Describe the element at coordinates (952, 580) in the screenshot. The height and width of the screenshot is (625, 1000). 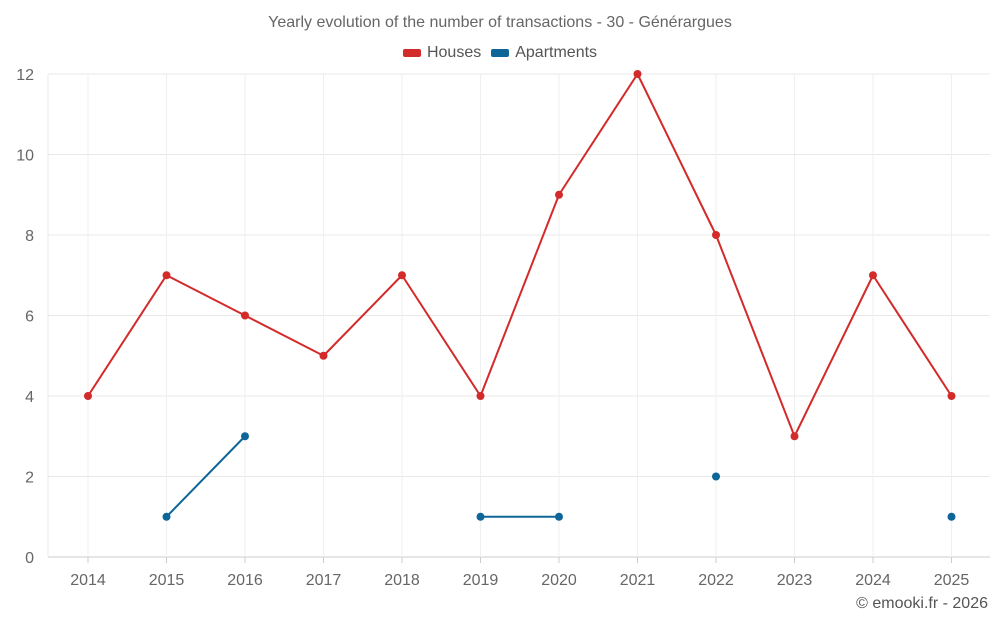
I see `x-tick-label: 2025` at that location.